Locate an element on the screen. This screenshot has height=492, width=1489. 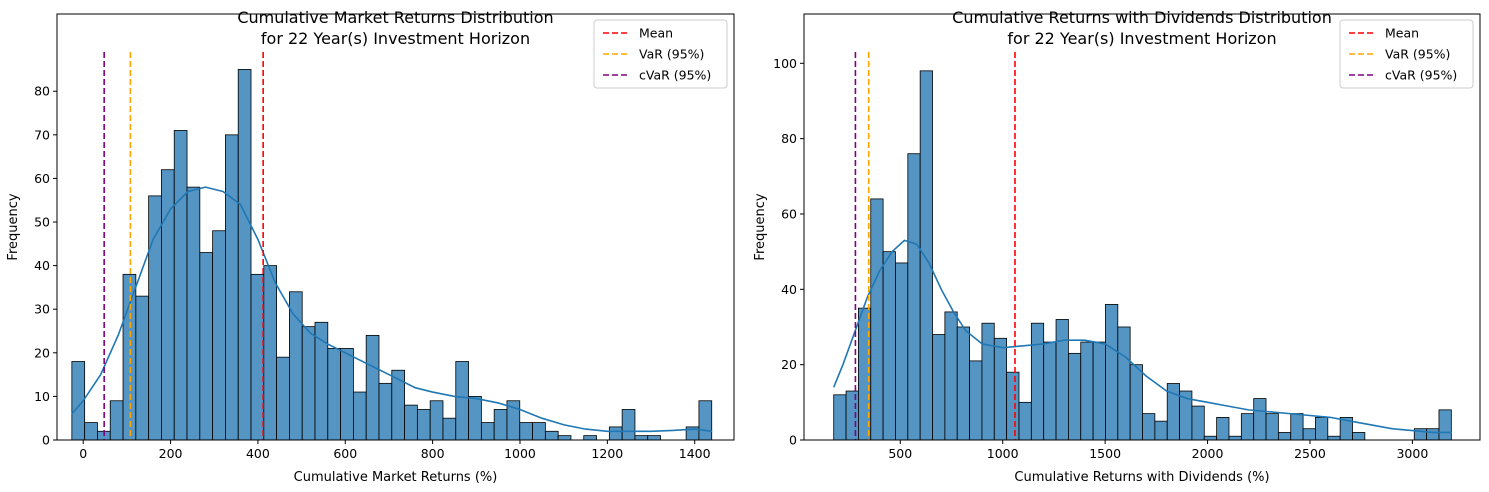
legend-entry: Mean is located at coordinates (656, 33).